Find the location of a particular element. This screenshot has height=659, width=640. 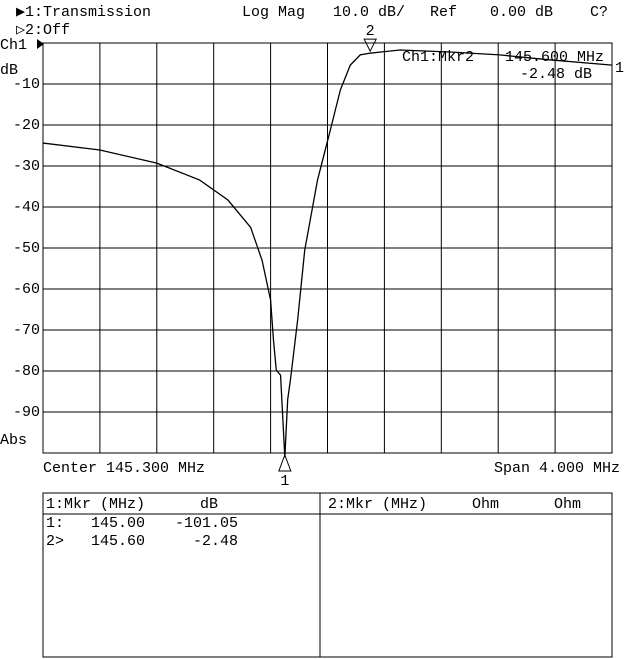

channel2: ▷2:Off is located at coordinates (43, 30).